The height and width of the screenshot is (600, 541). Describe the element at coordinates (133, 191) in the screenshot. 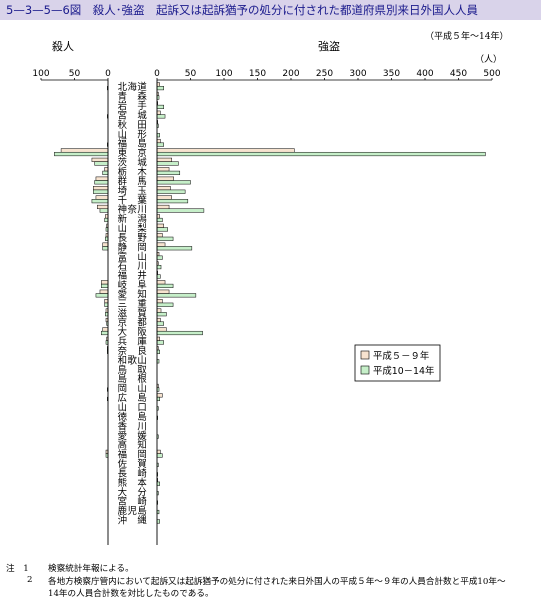

I see `prefecture-label: 埼 玉` at that location.